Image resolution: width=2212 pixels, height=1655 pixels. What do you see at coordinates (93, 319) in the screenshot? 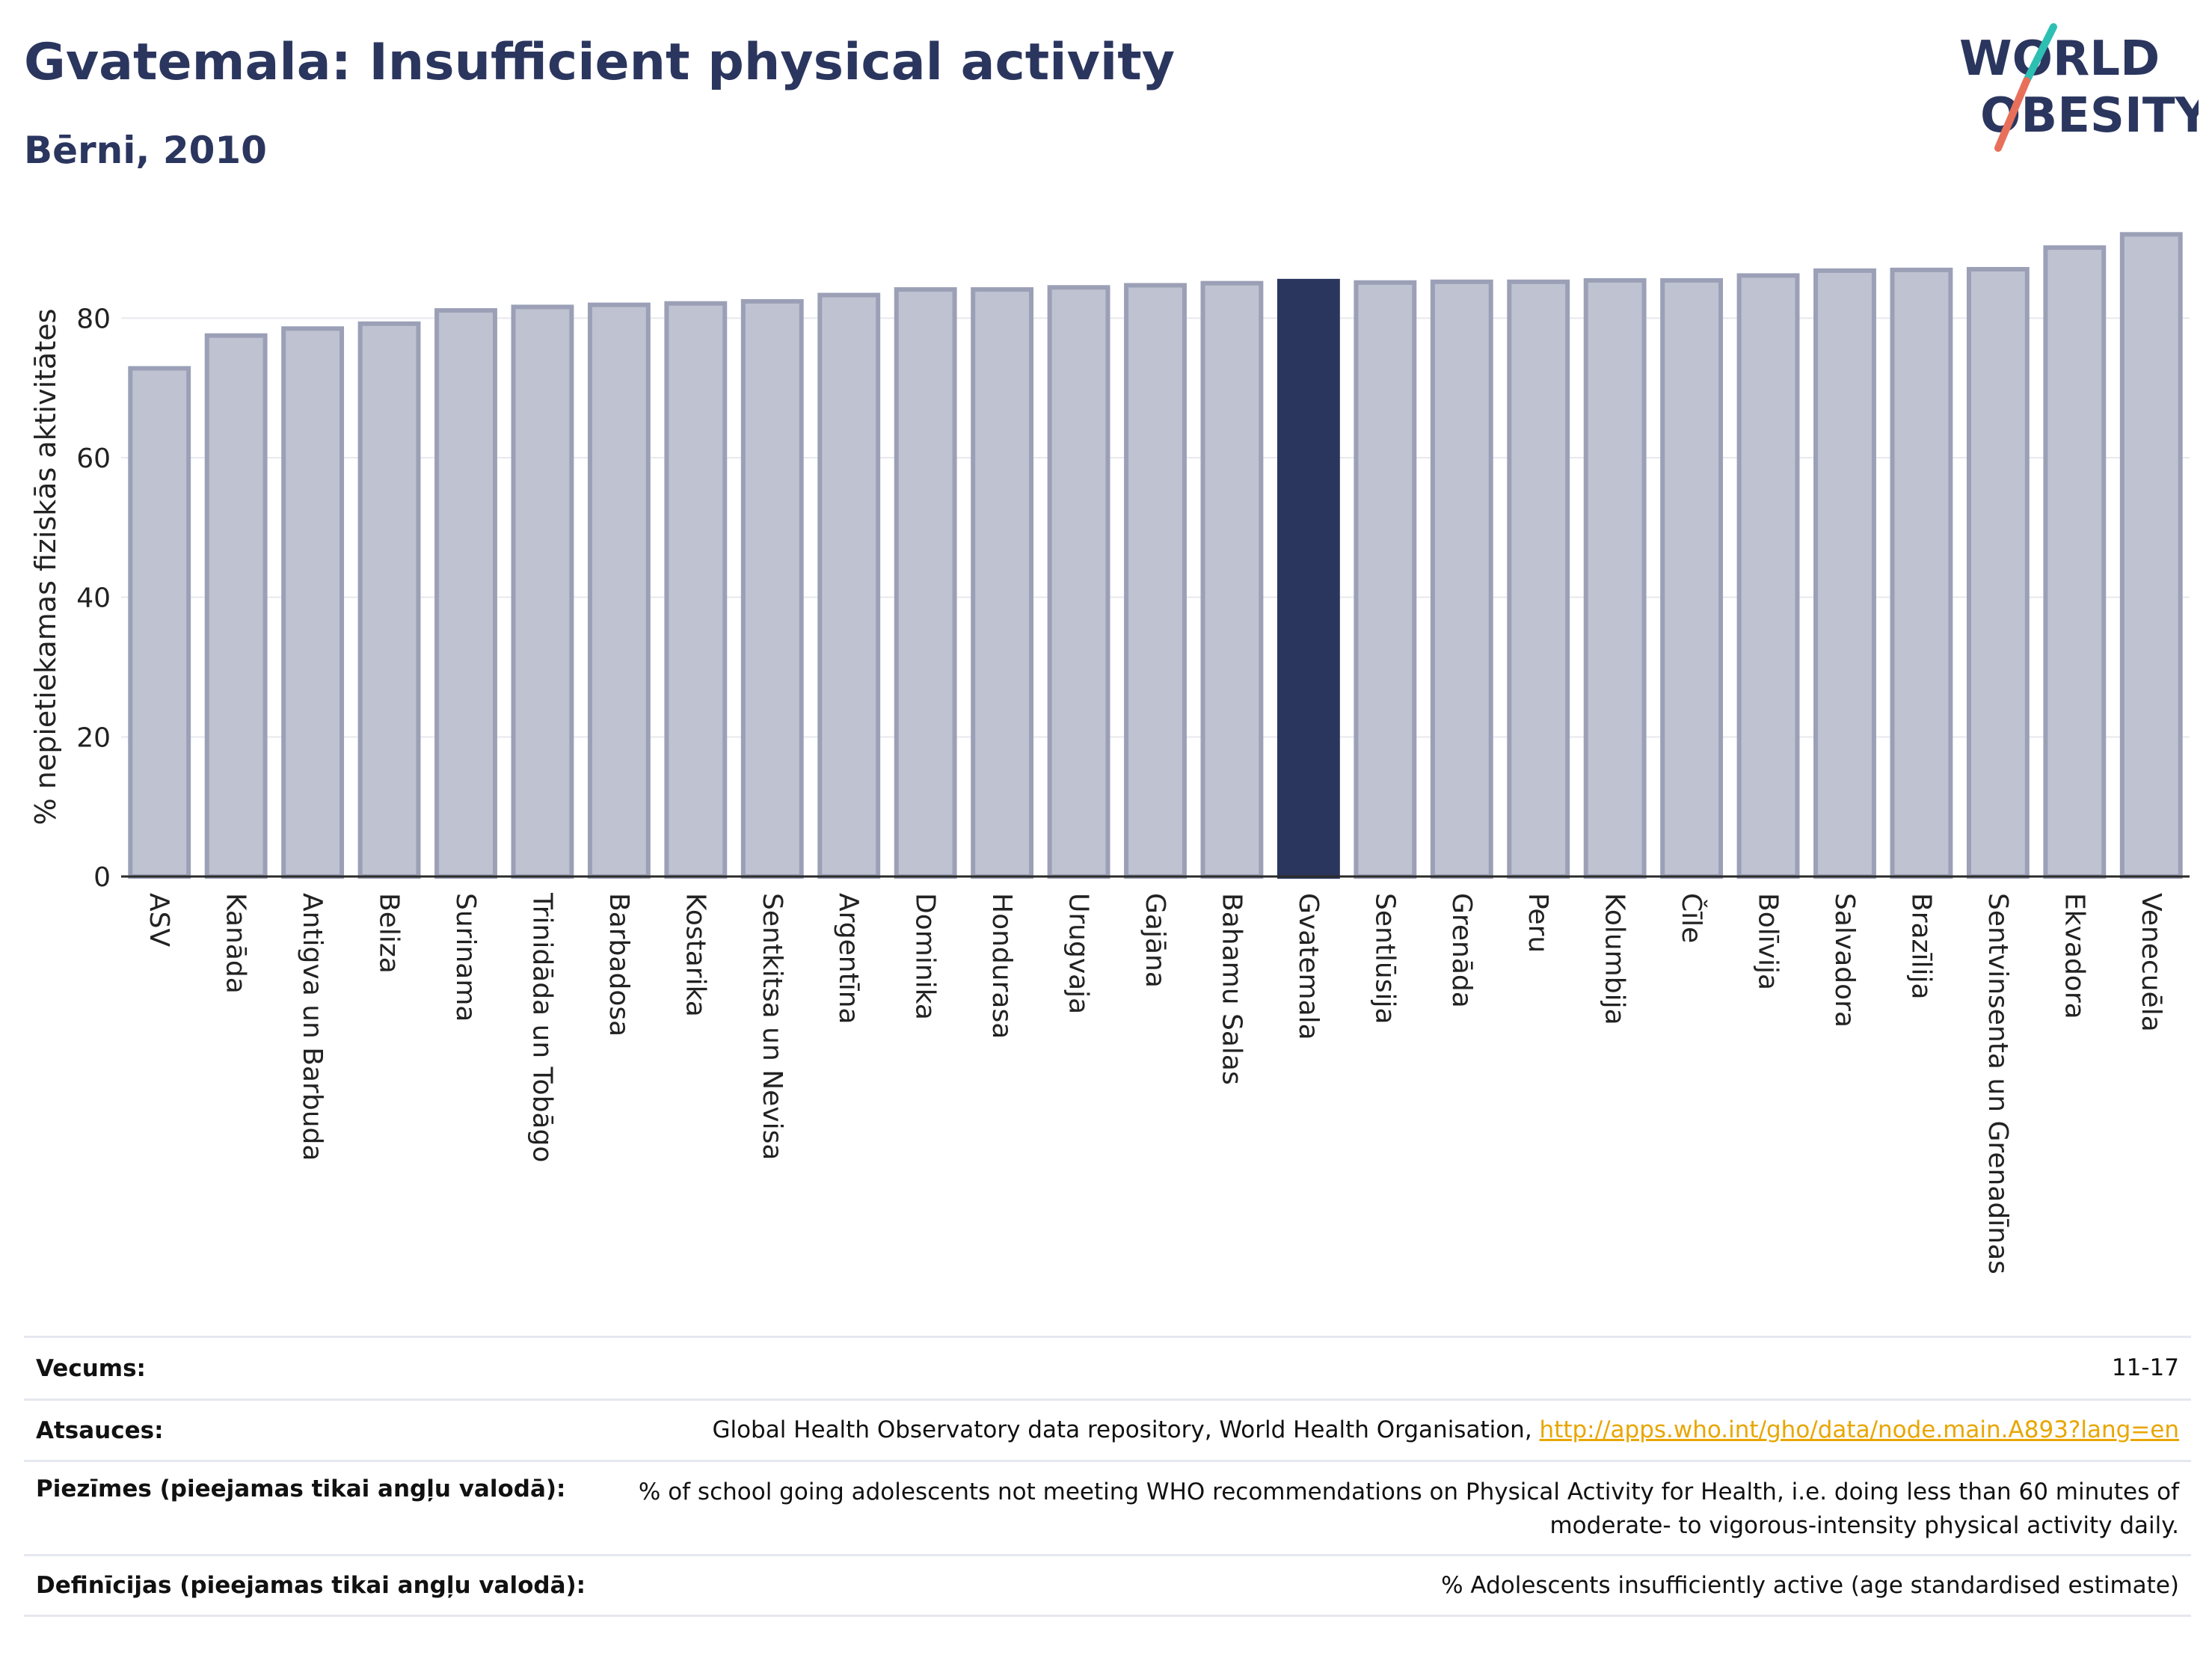
I see `y-tick-label: 80` at bounding box center [93, 319].